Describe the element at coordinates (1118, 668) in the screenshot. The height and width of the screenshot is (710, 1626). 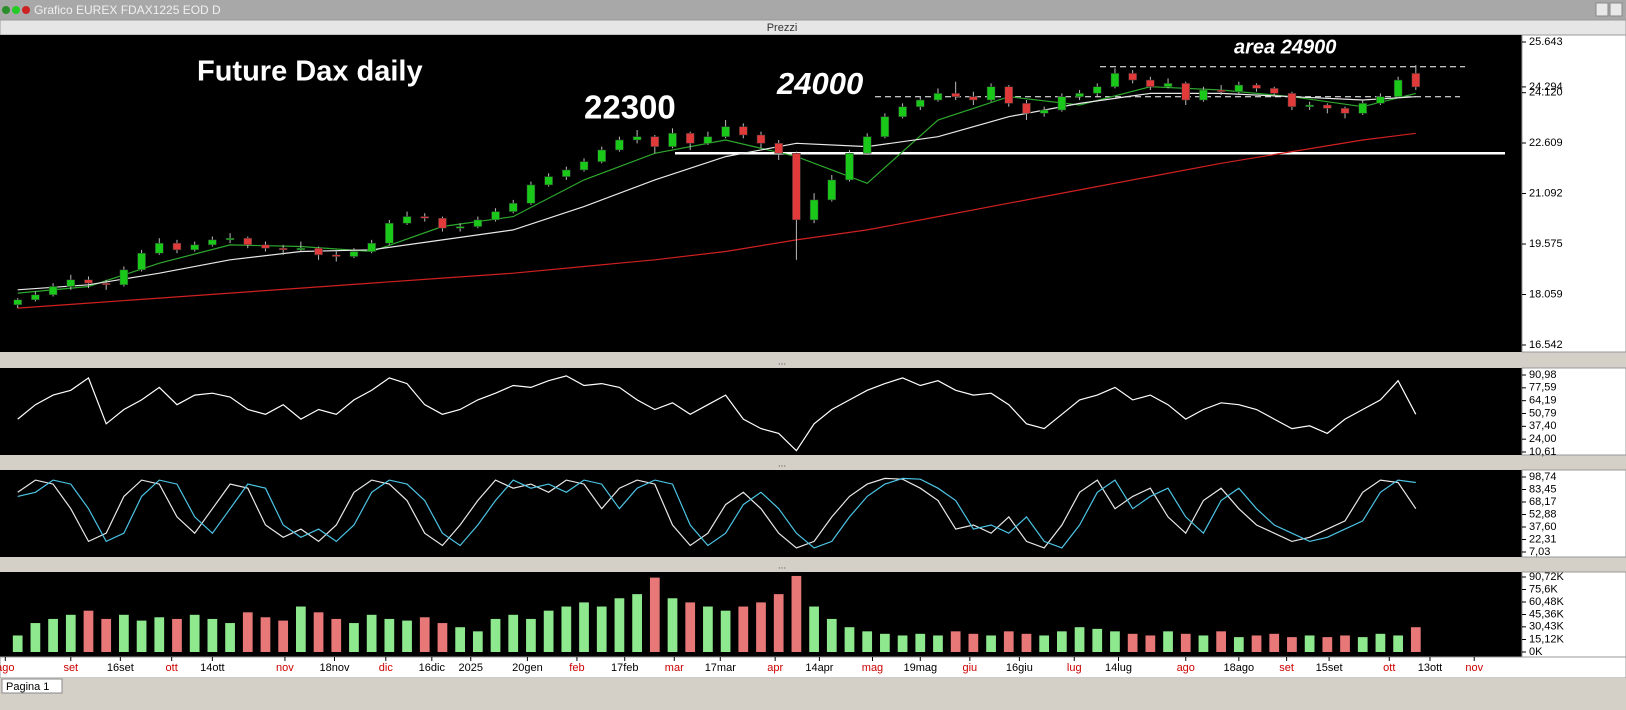
I see `x-tick-label: 14lug` at that location.